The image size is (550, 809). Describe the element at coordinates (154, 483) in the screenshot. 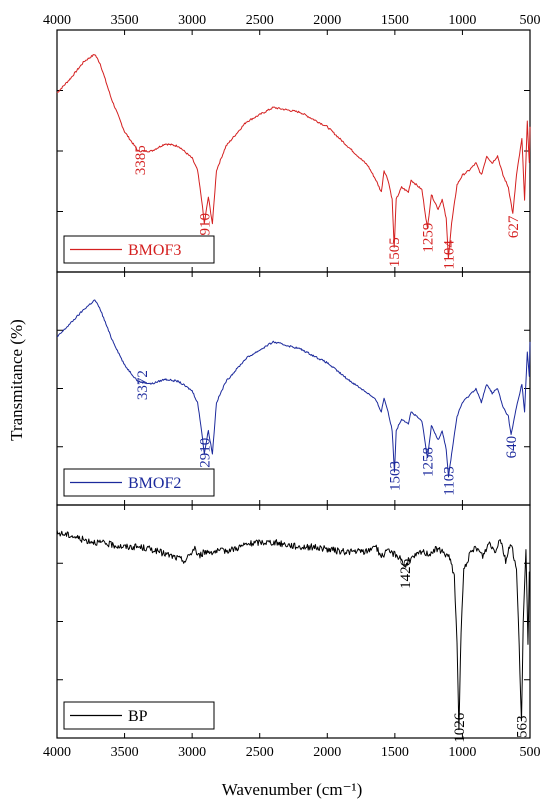

I see `legend-label: BMOF2` at that location.